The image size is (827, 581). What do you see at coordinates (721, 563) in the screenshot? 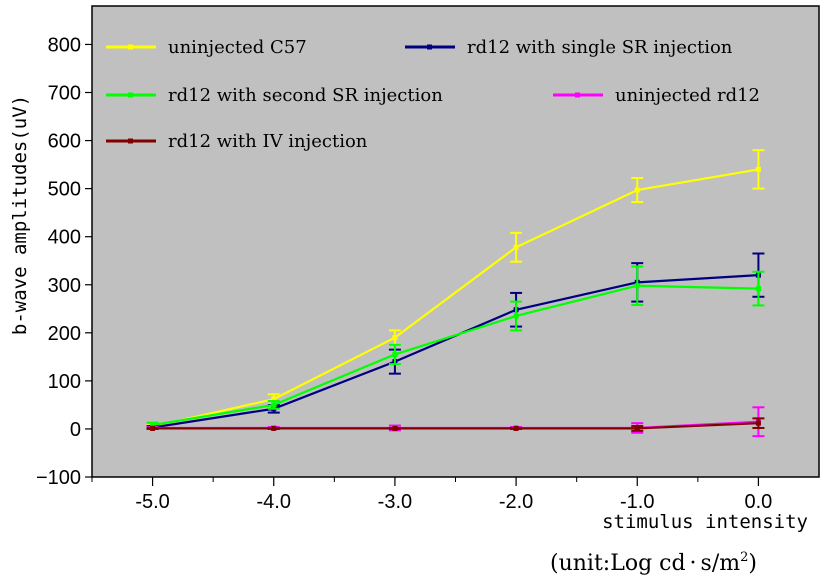
I see `unit-suffix: s/m` at bounding box center [721, 563].